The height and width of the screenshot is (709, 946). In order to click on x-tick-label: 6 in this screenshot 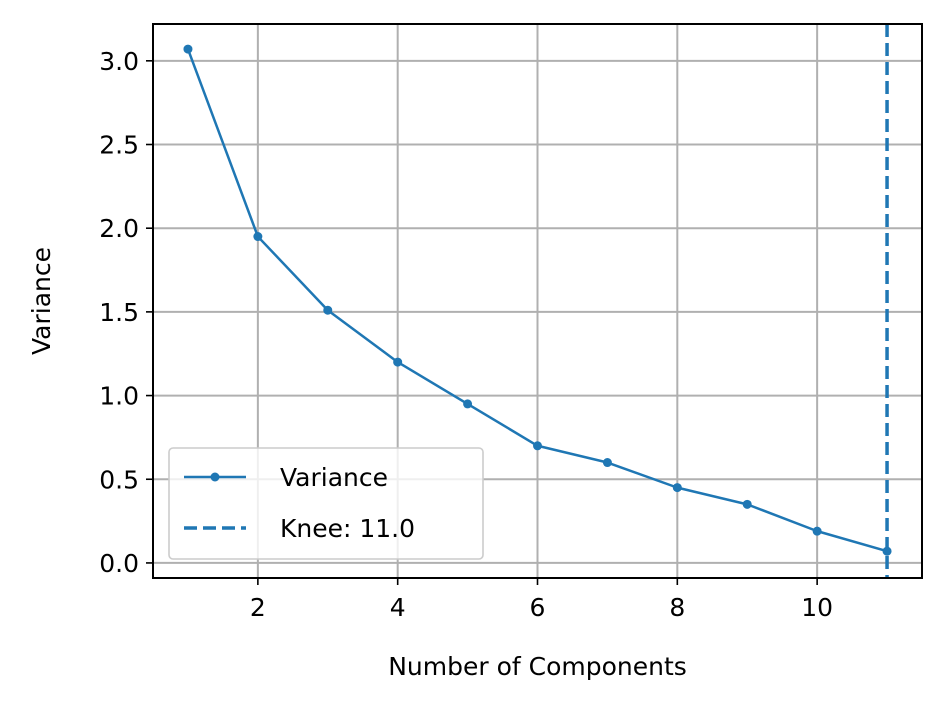, I will do `click(538, 607)`.